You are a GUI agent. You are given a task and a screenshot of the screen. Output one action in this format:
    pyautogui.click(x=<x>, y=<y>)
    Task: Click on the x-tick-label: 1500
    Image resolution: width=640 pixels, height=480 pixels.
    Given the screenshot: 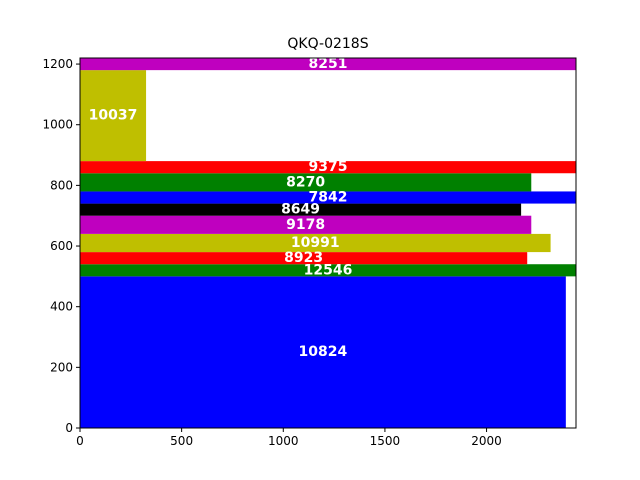 What is the action you would take?
    pyautogui.click(x=385, y=441)
    